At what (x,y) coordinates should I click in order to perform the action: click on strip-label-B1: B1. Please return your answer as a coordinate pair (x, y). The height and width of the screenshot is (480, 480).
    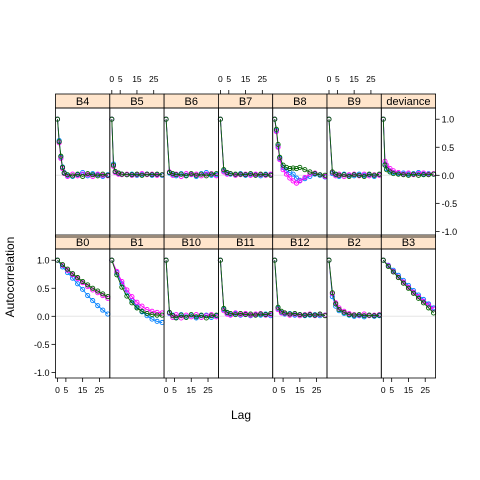
    Looking at the image, I should click on (136, 243).